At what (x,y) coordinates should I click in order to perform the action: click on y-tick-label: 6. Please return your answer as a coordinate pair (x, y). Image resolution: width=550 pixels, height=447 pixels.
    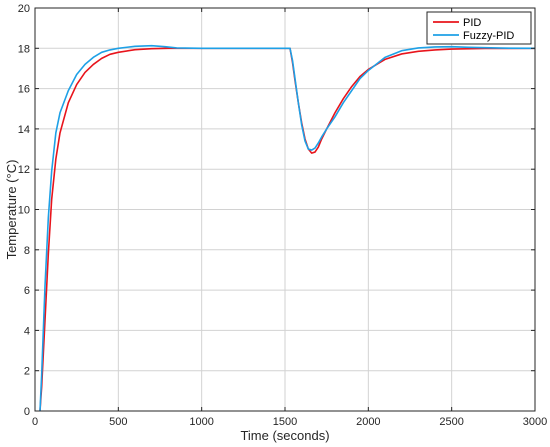
    Looking at the image, I should click on (27, 291).